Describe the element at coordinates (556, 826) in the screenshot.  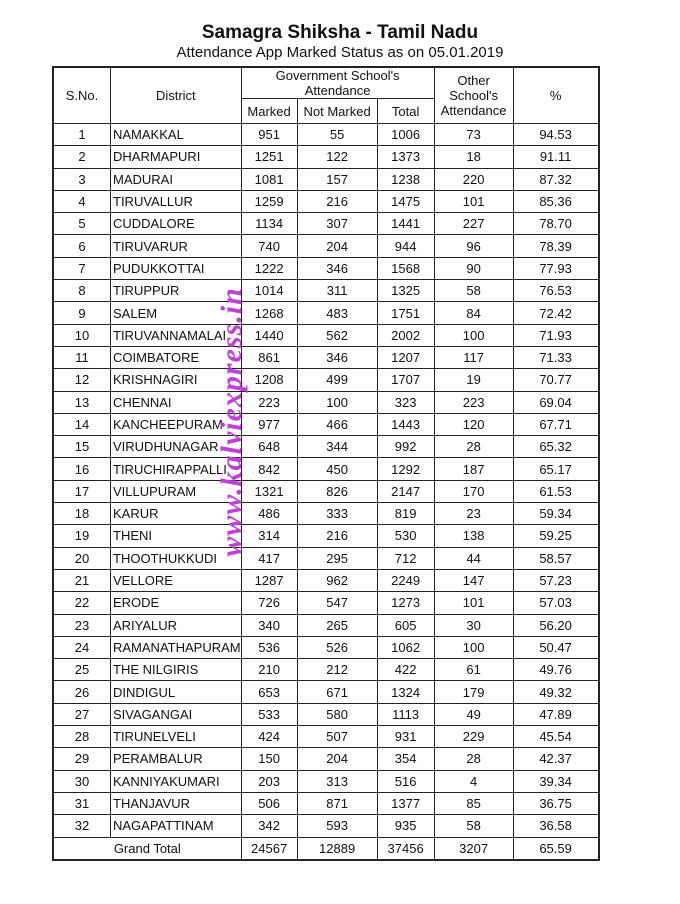
I see `cell-percent: 36.58` at that location.